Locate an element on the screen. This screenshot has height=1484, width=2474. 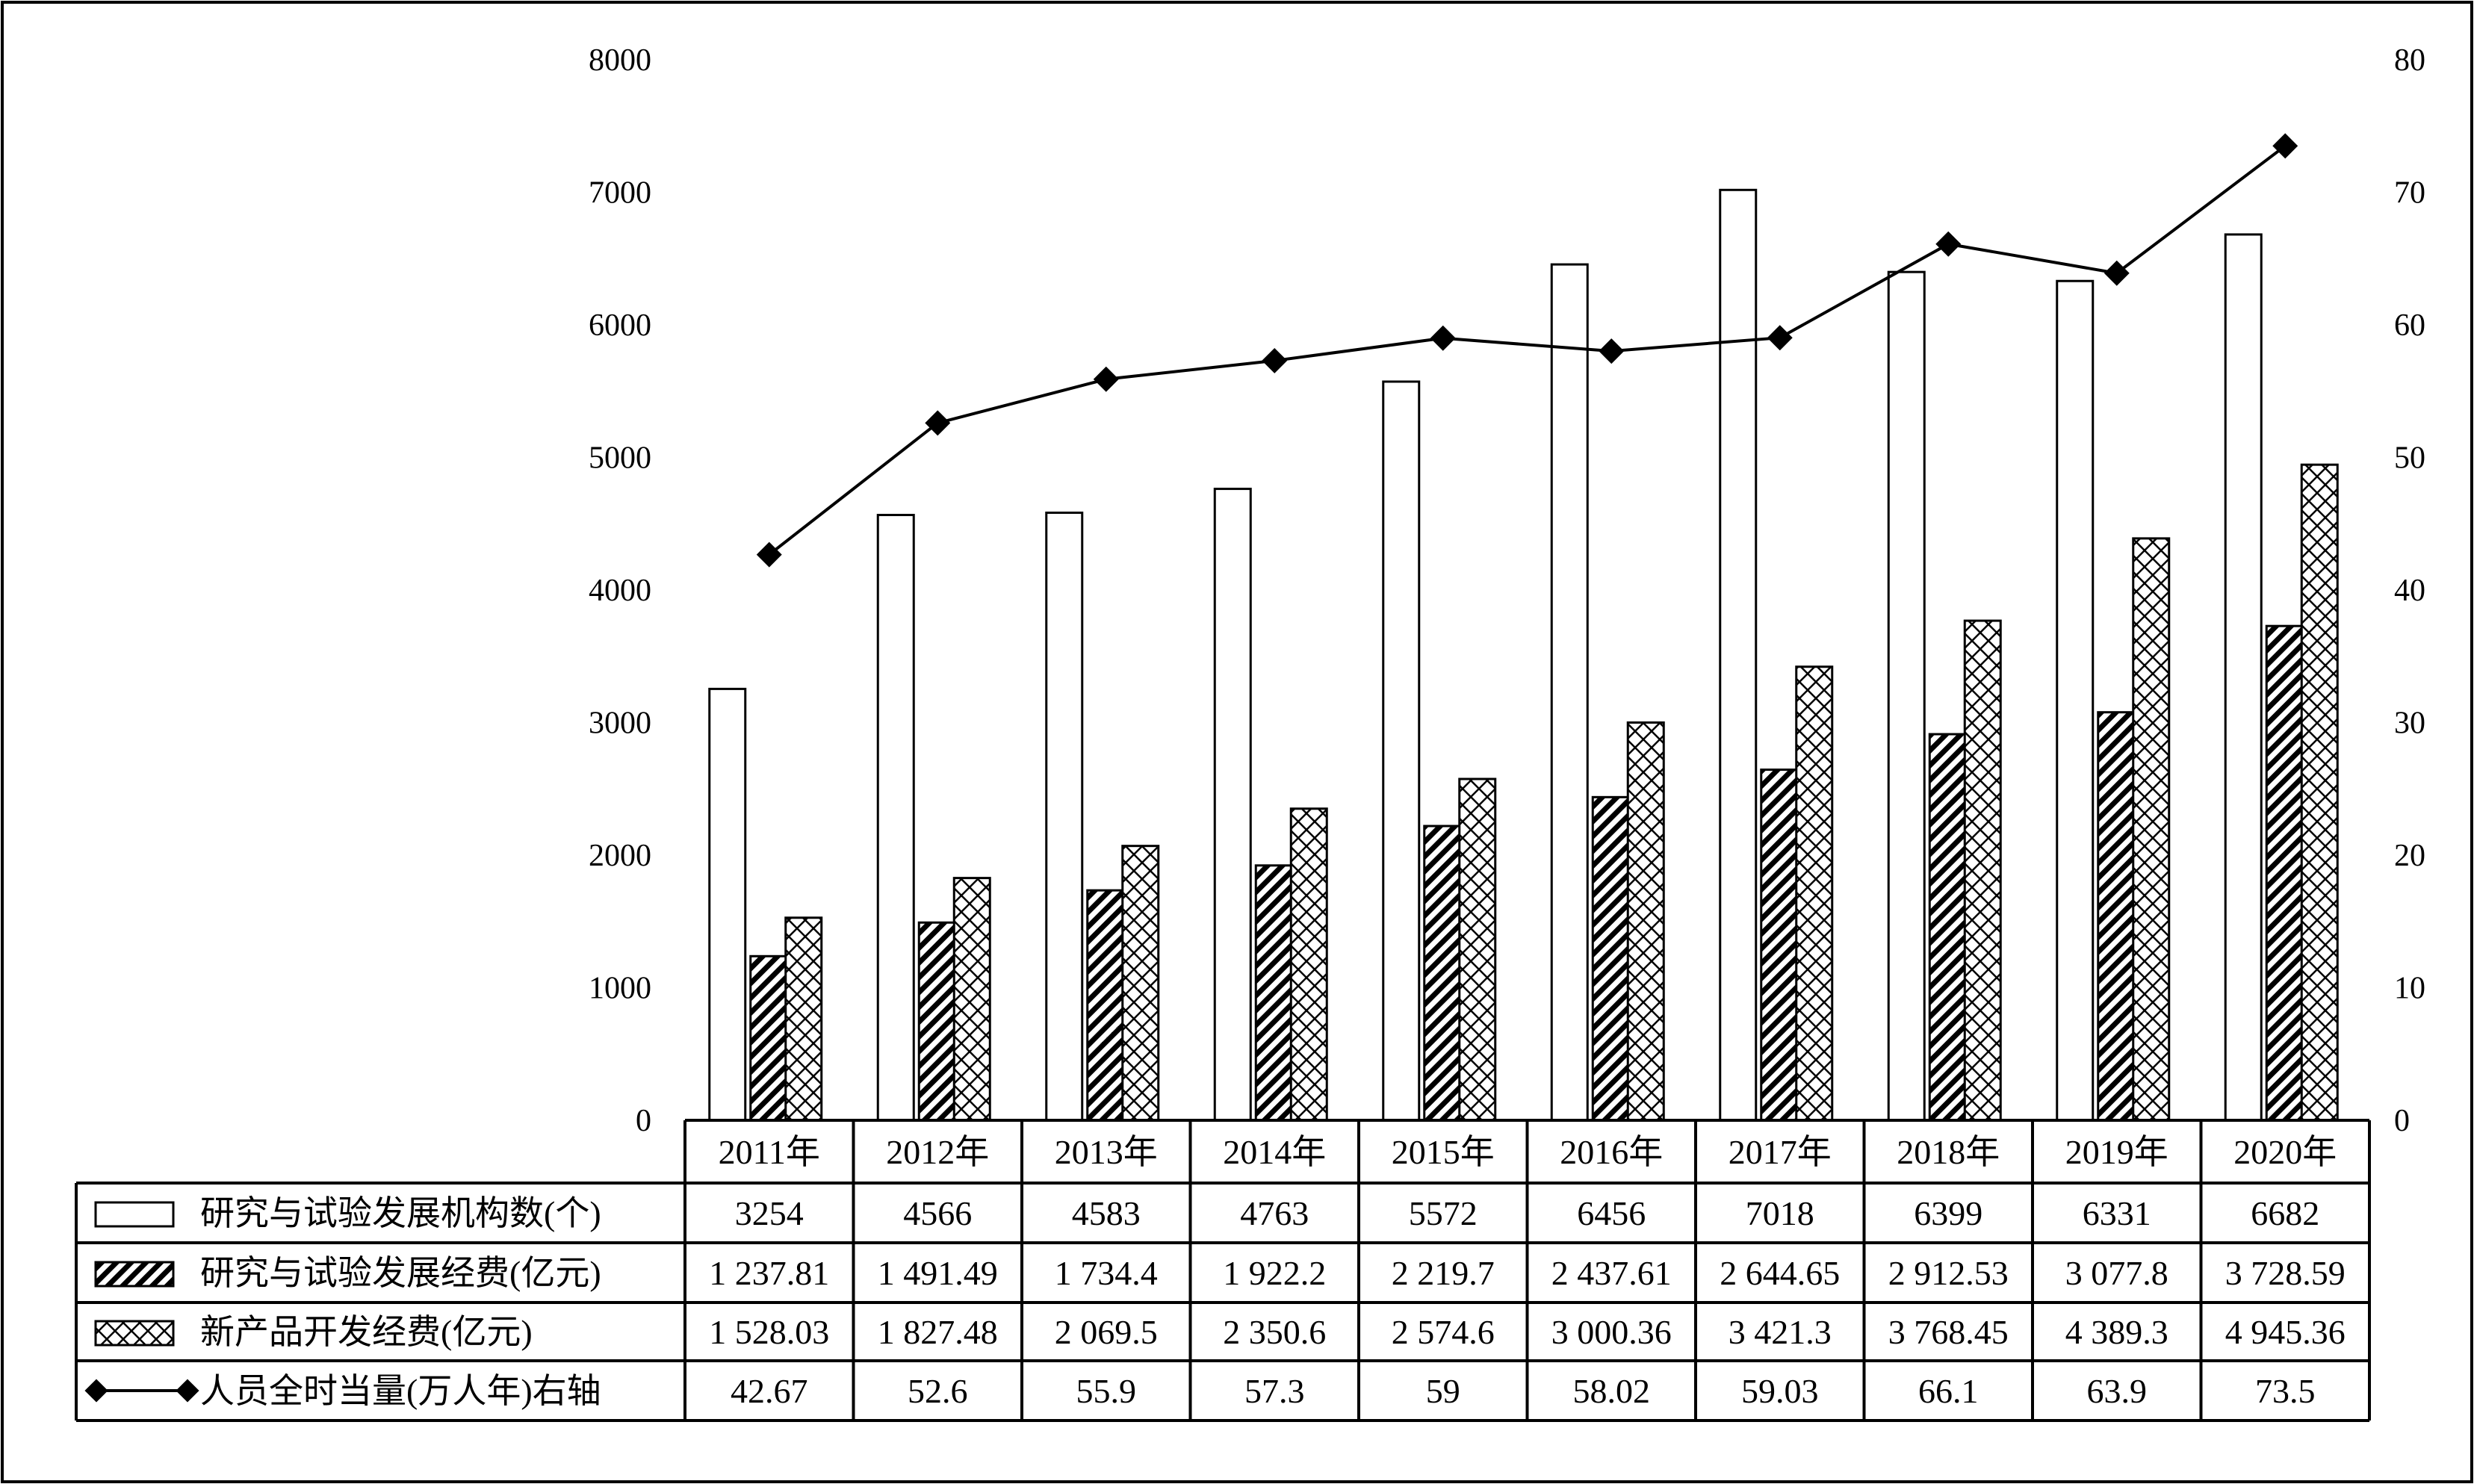
left-axis-ticks: 0 1000 2000 3000 4000 5000 6000 7000 8000 is located at coordinates (620, 591).